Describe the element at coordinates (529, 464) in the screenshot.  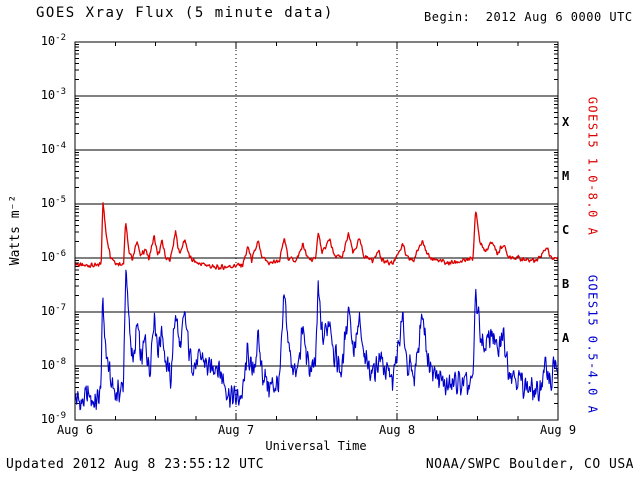
I see `credit-label: NOAA/SWPC Boulder, CO USA` at that location.